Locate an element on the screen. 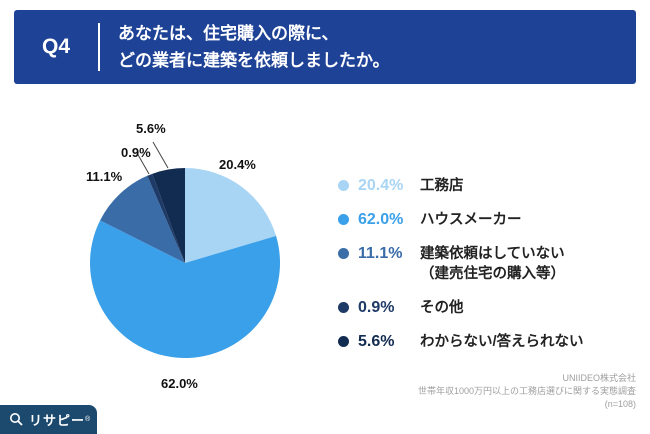 Image resolution: width=650 pixels, height=434 pixels. legend-row-other: 0.9% その他 is located at coordinates (488, 308).